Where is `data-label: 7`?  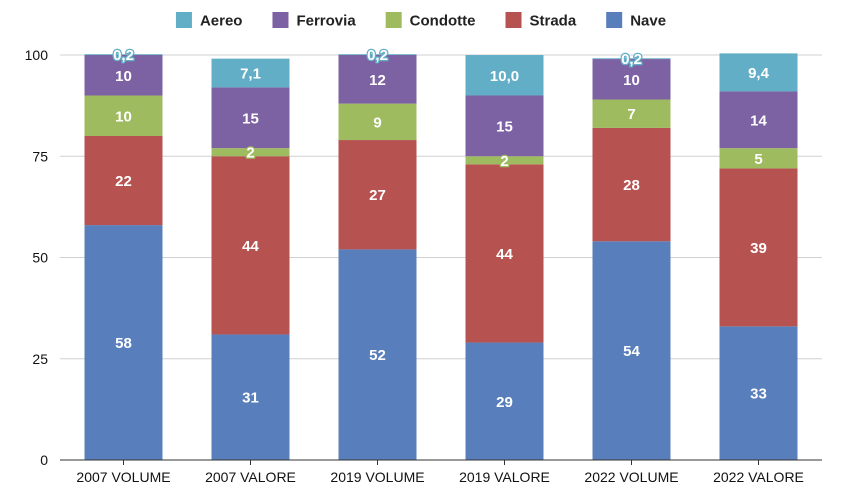
data-label: 7 is located at coordinates (631, 114).